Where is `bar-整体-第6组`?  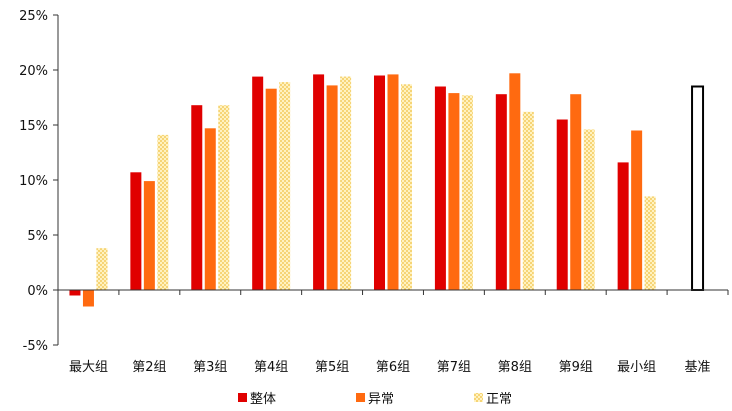 bar-整体-第6组 is located at coordinates (379, 182).